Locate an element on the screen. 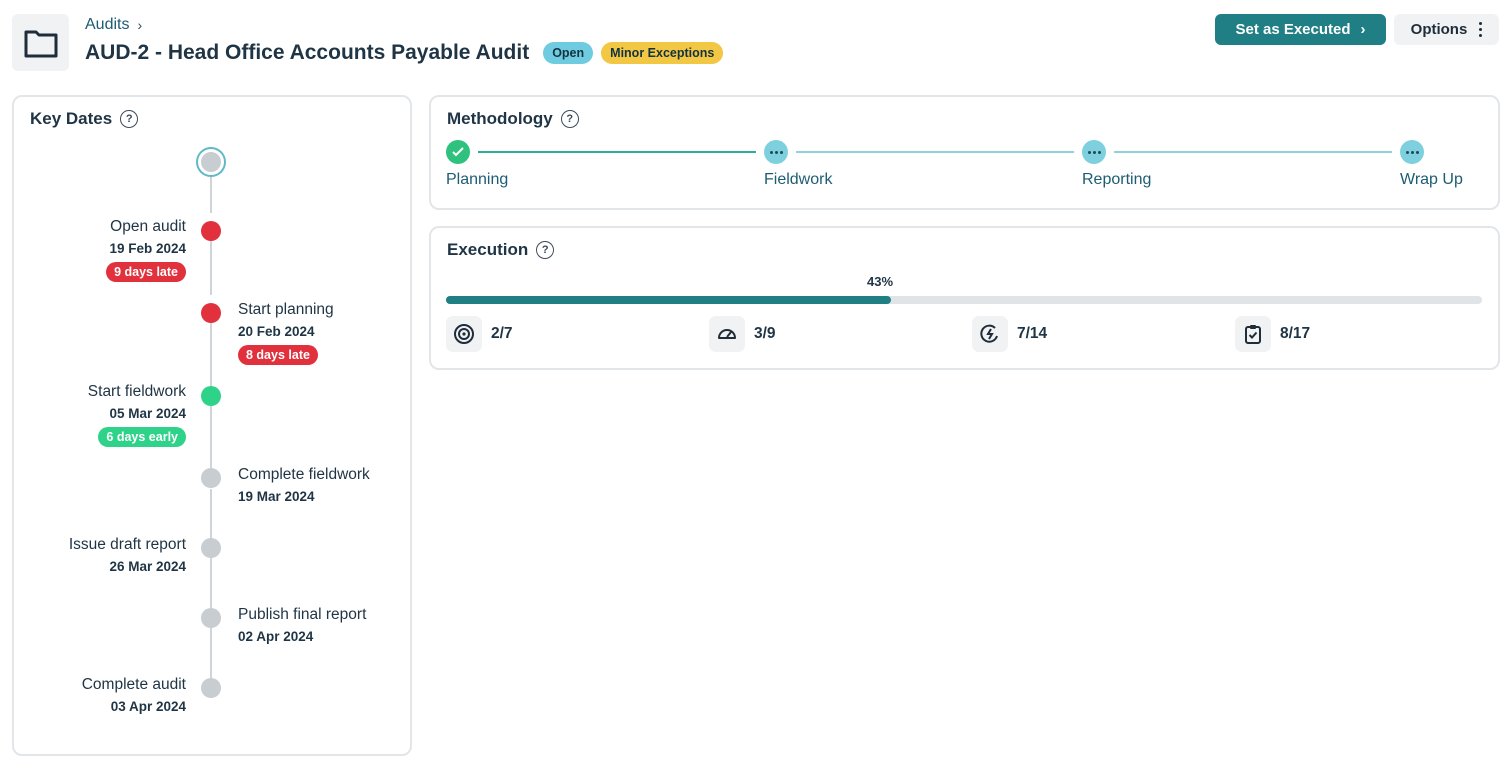 The height and width of the screenshot is (778, 1509). stat-tests: 8/17 is located at coordinates (1272, 334).